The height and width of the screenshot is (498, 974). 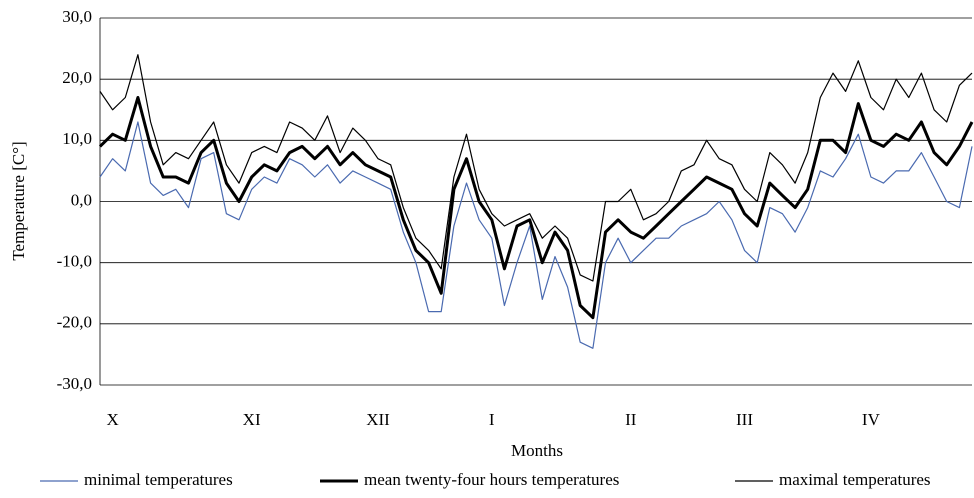 I want to click on legend-label: maximal temperatures, so click(x=855, y=479).